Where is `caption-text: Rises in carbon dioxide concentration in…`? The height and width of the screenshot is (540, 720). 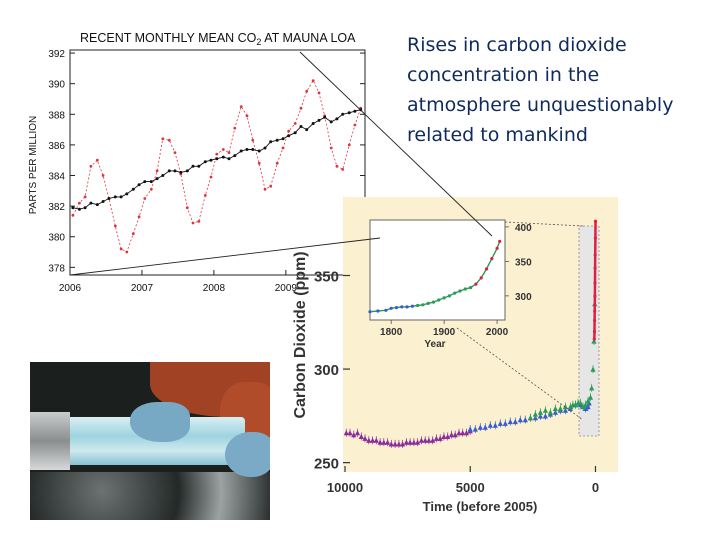 caption-text: Rises in carbon dioxide concentration in… is located at coordinates (559, 90).